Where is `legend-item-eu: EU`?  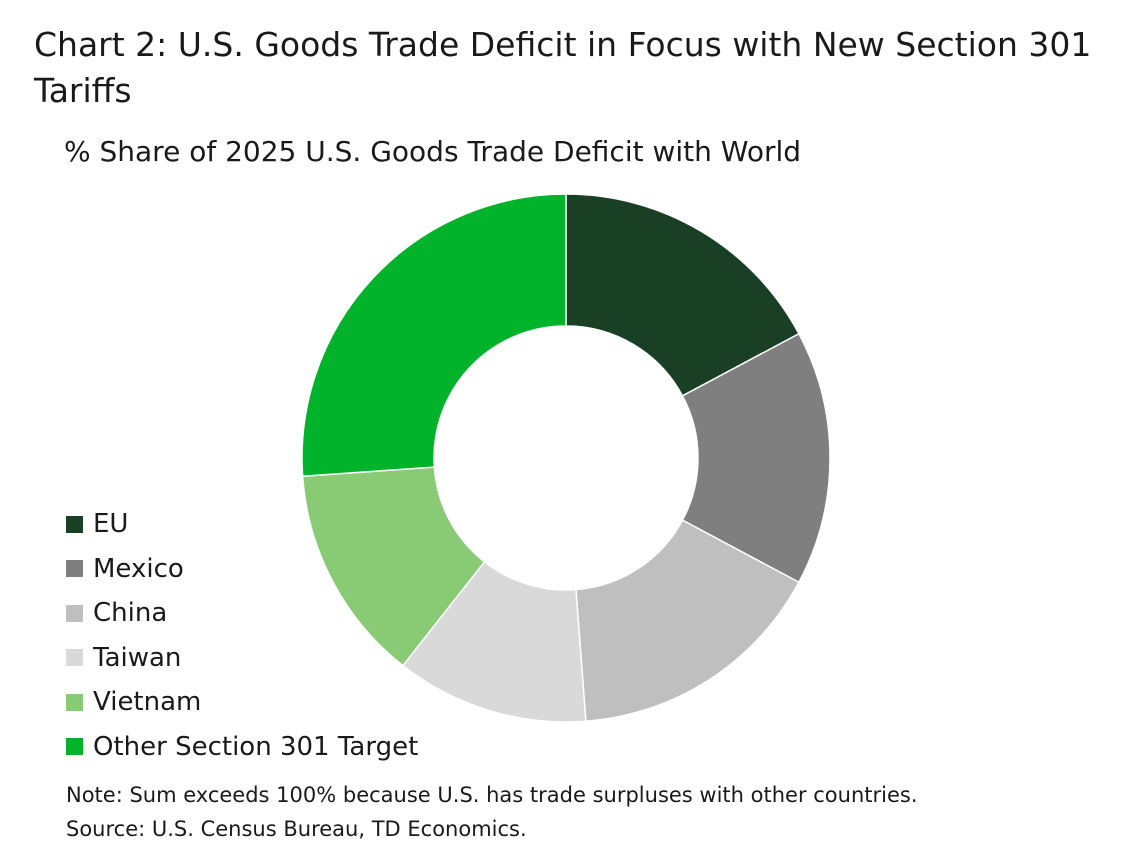 legend-item-eu: EU is located at coordinates (242, 524).